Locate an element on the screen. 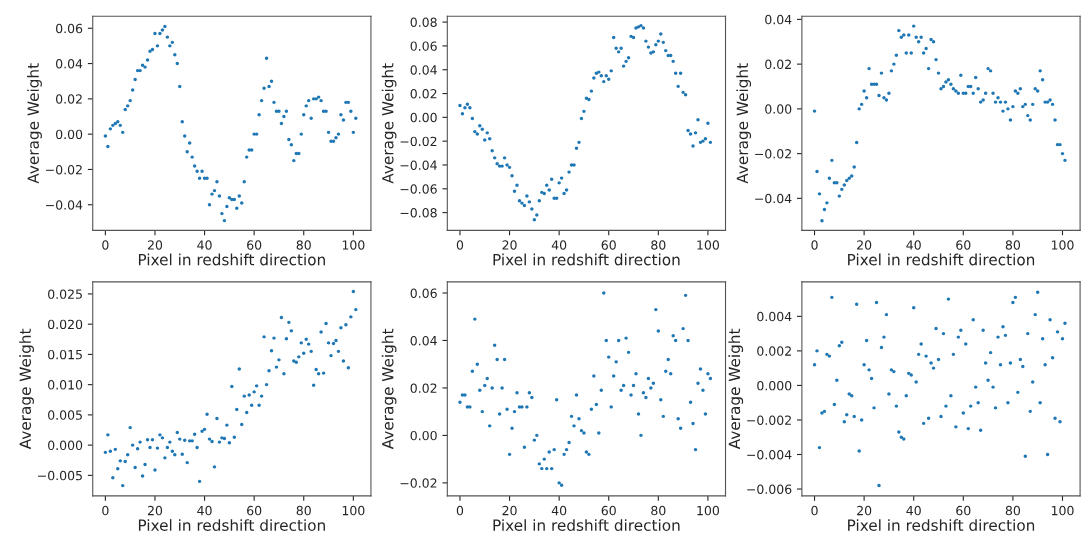  y-tick-label: 0.005 is located at coordinates (65, 415).